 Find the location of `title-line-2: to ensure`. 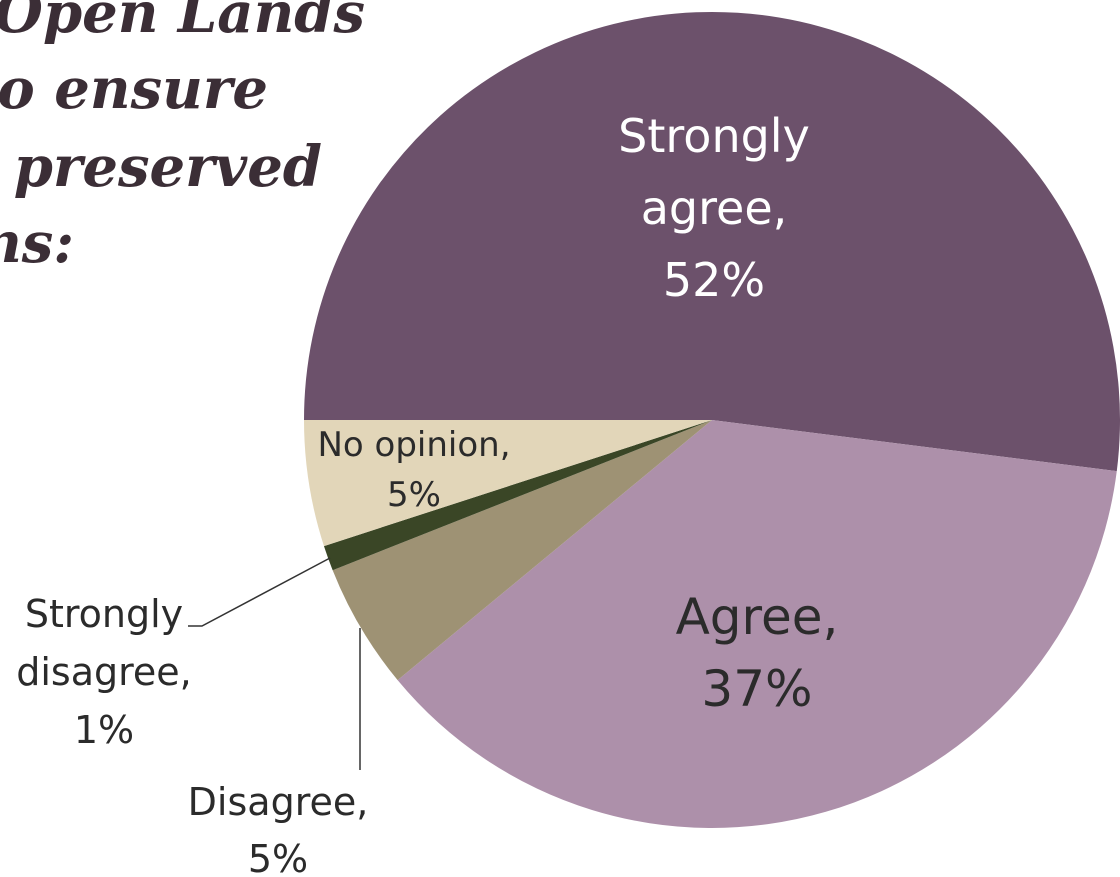

title-line-2: to ensure is located at coordinates (134, 89).